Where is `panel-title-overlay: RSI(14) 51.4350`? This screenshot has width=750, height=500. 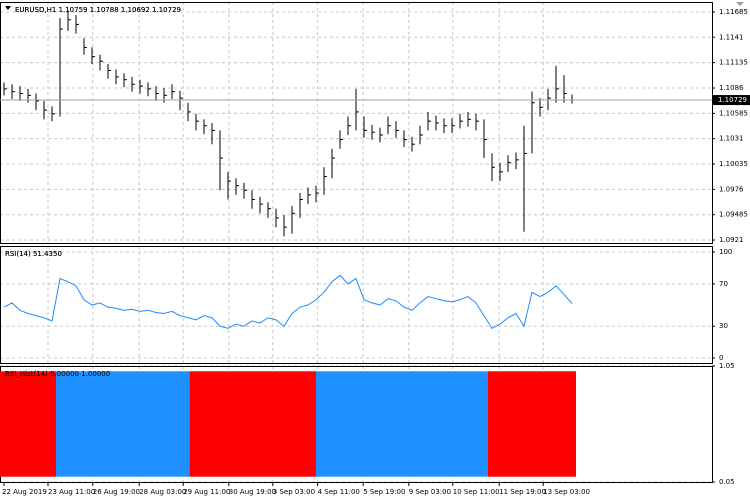
panel-title-overlay: RSI(14) 51.4350 is located at coordinates (33, 254).